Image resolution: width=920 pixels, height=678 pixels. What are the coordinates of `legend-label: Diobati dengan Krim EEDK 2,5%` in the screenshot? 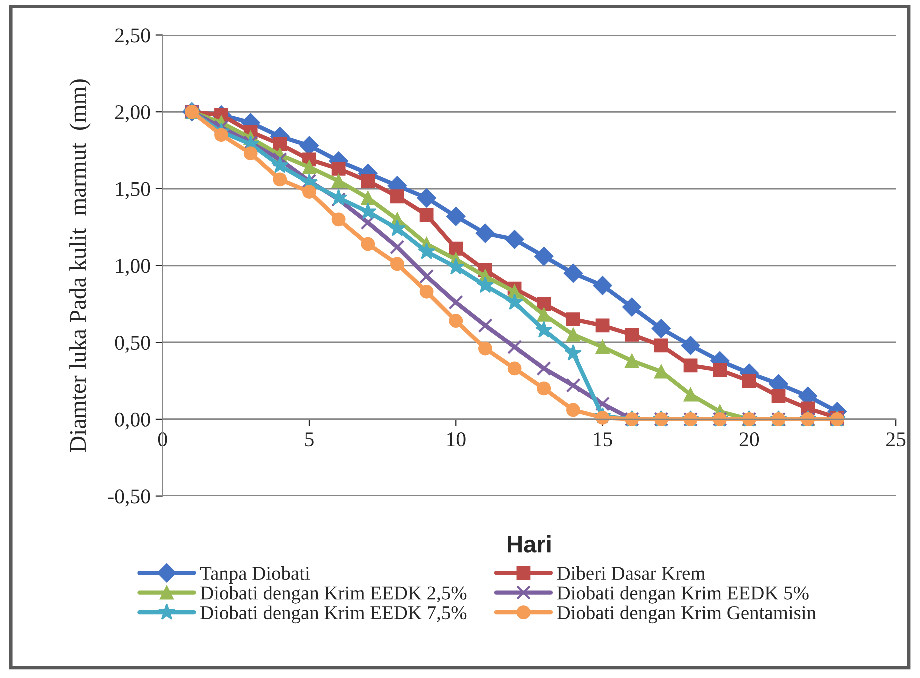 It's located at (333, 595).